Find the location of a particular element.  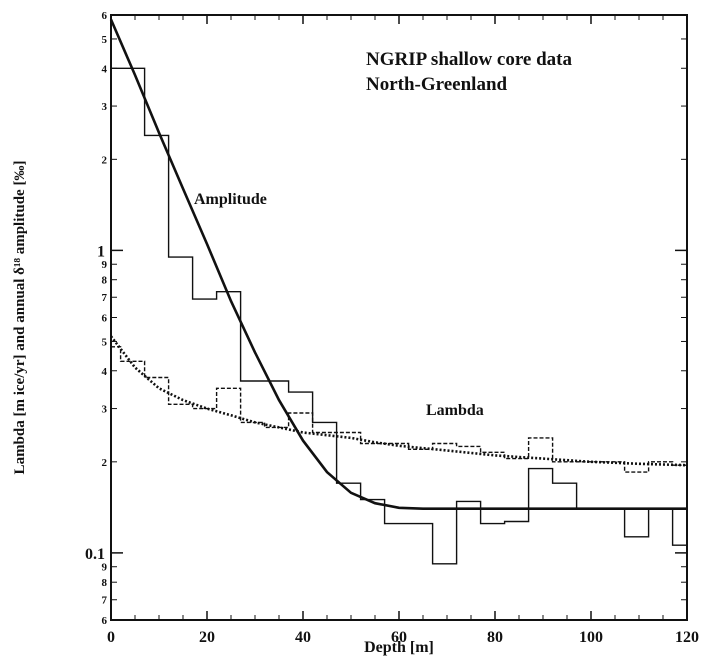

x-tick-label: 100 is located at coordinates (591, 637).